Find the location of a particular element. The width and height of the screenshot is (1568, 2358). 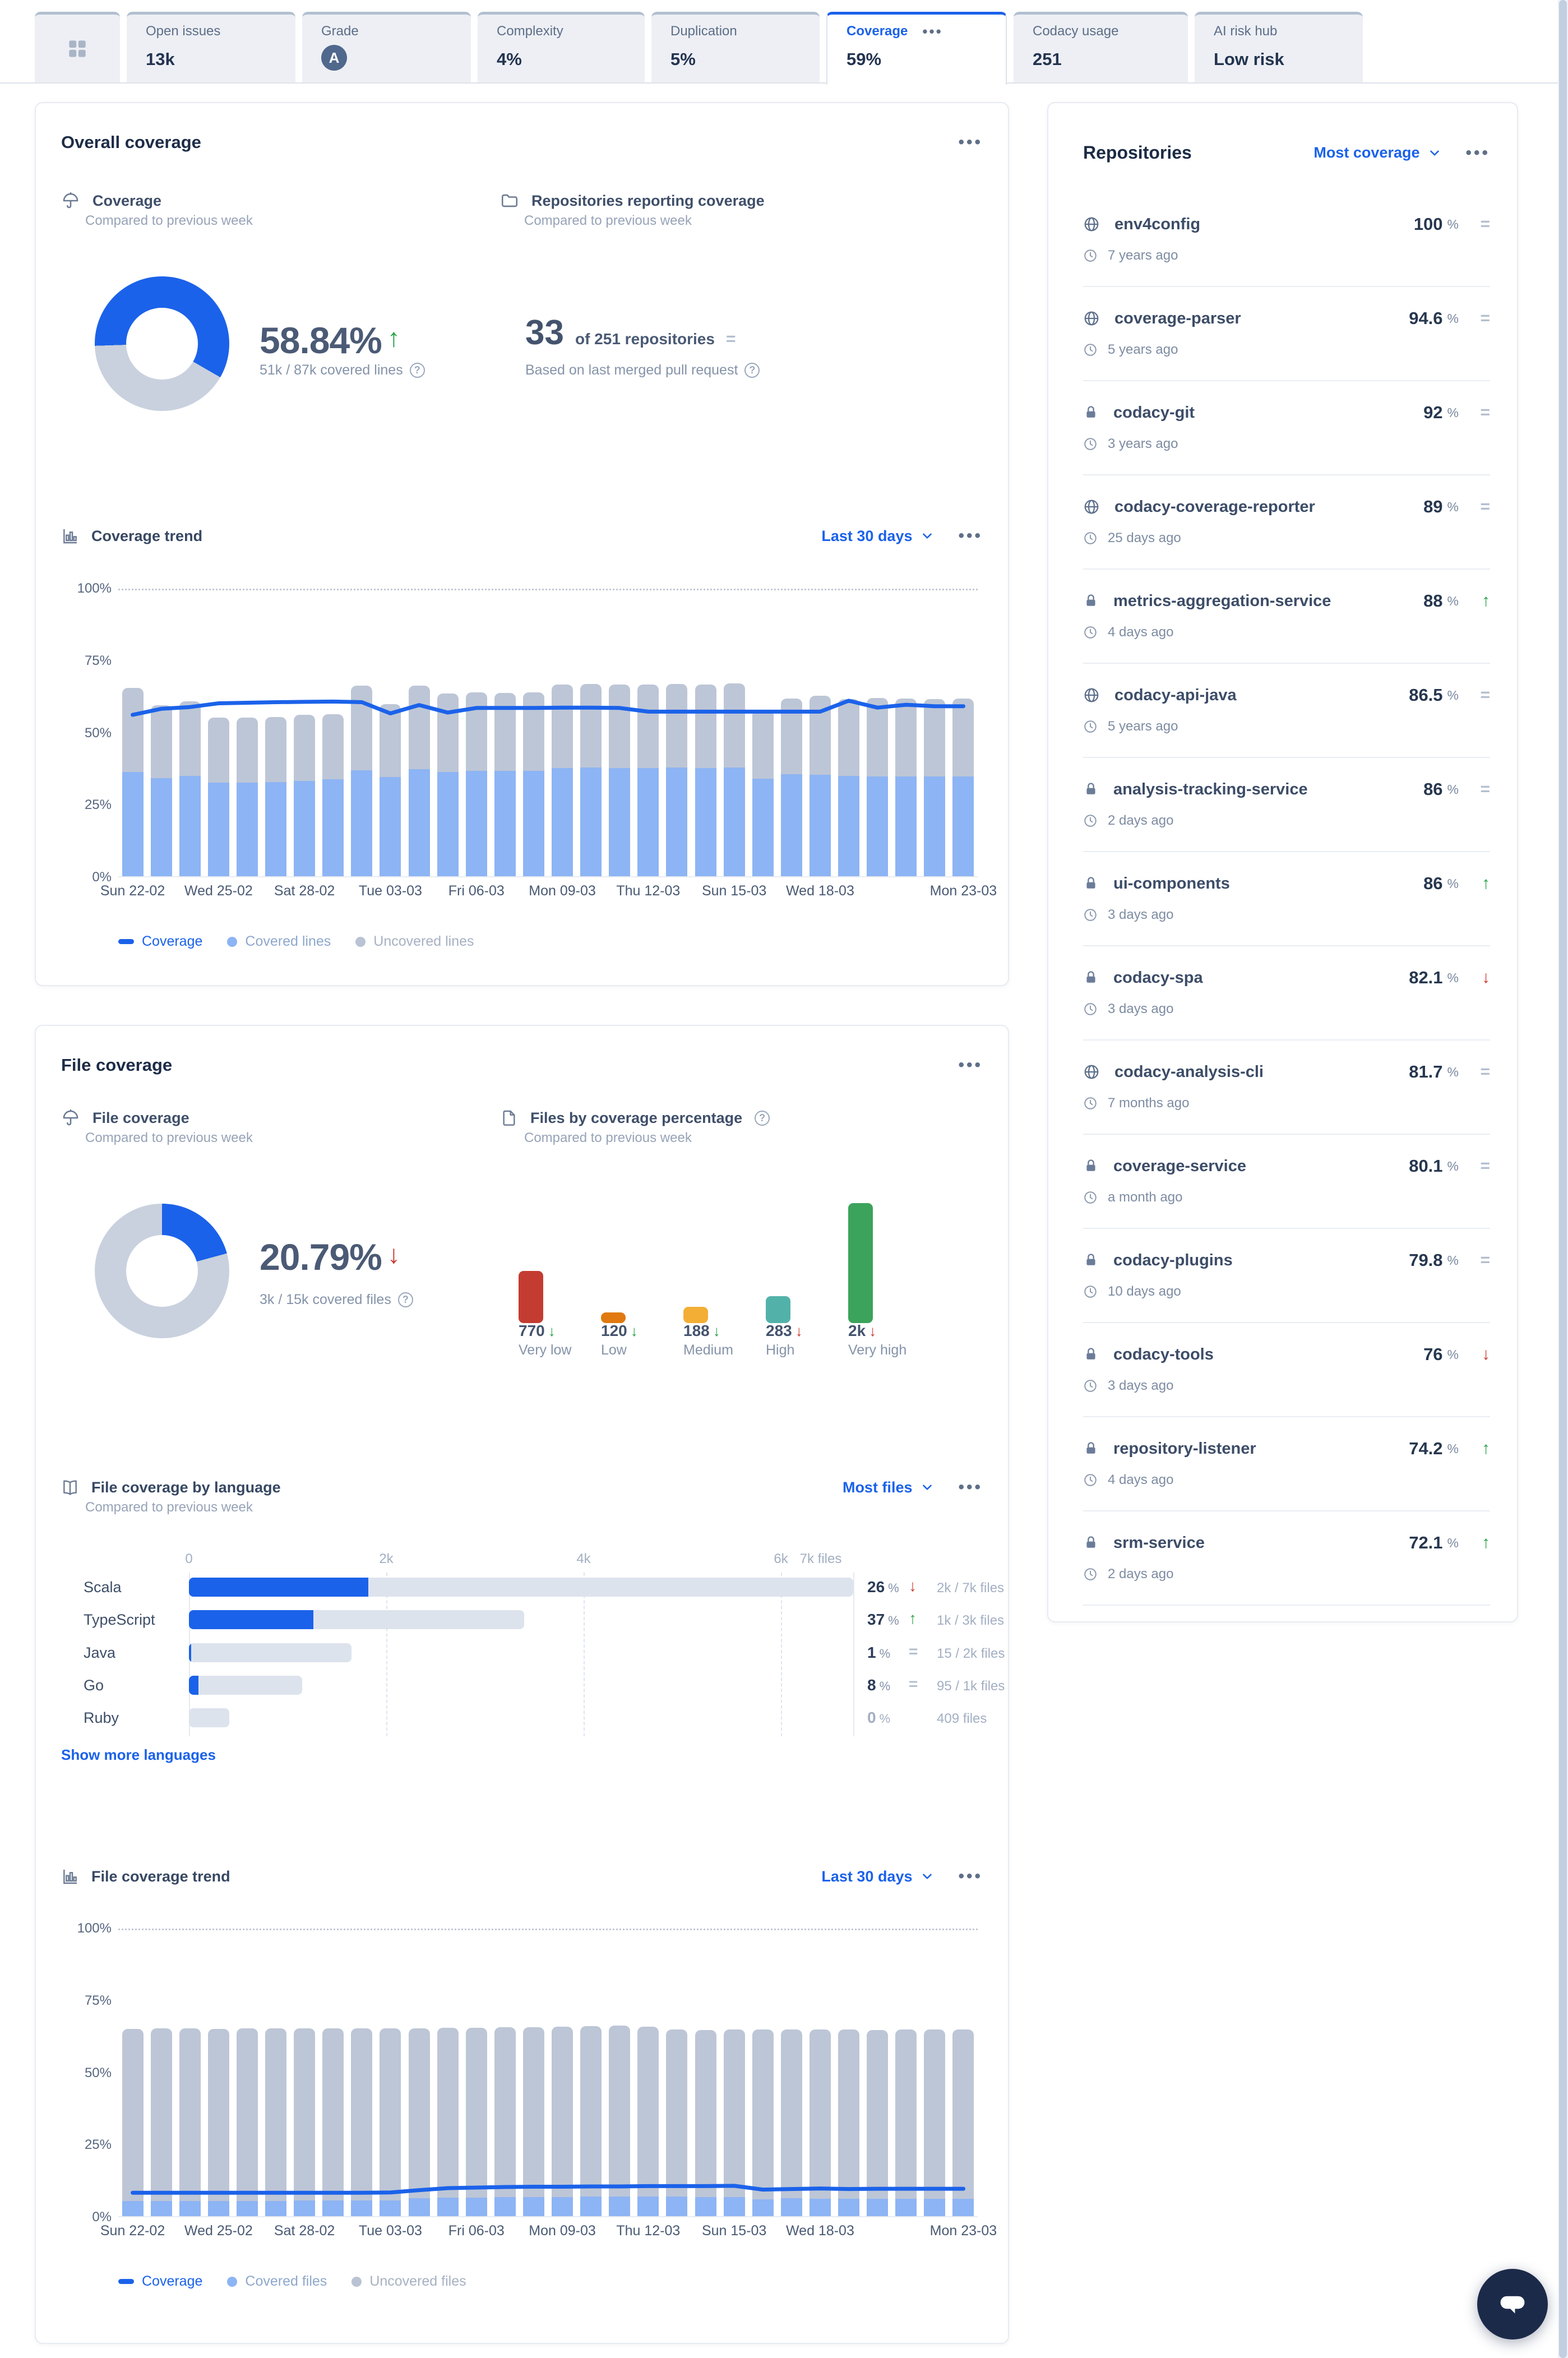

language-row-scala: Scala 26% ↓ 2k / 7k files is located at coordinates (533, 1588).